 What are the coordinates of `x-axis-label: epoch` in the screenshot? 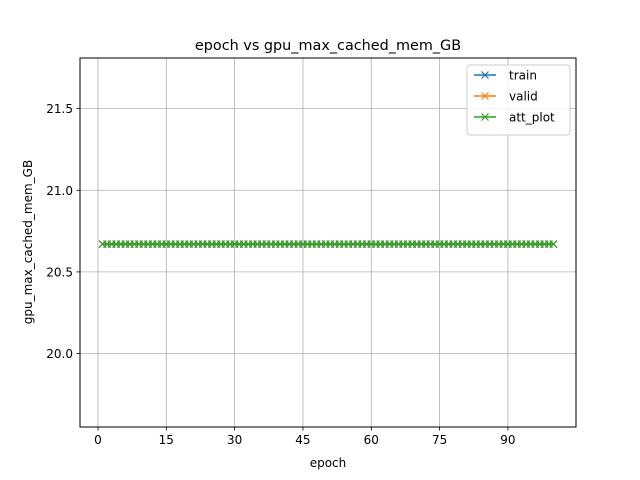 It's located at (328, 463).